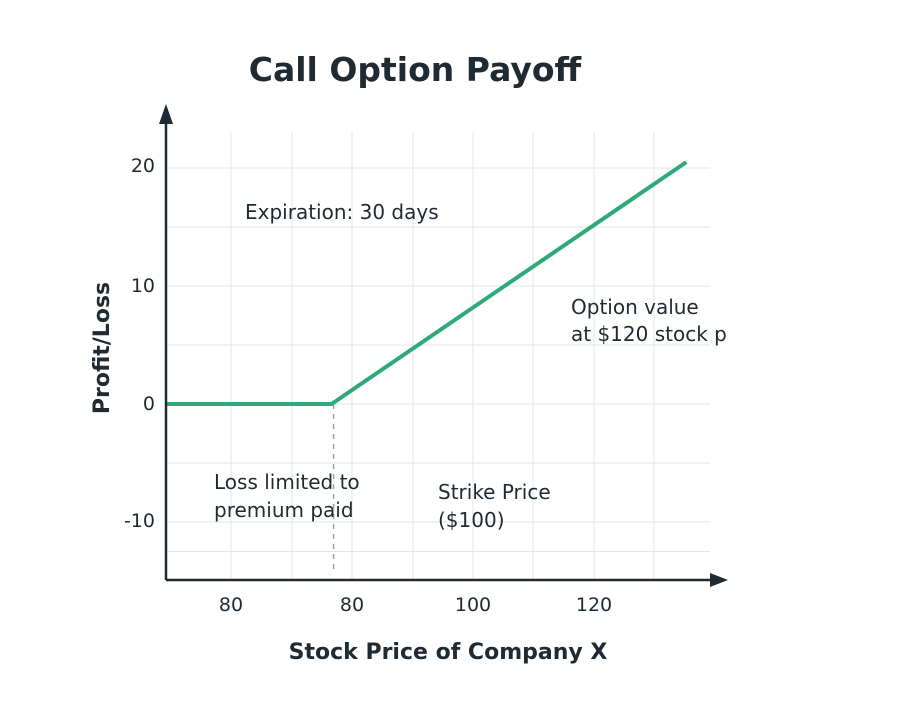 Image resolution: width=922 pixels, height=718 pixels. Describe the element at coordinates (473, 605) in the screenshot. I see `x-tick-label: 100` at that location.